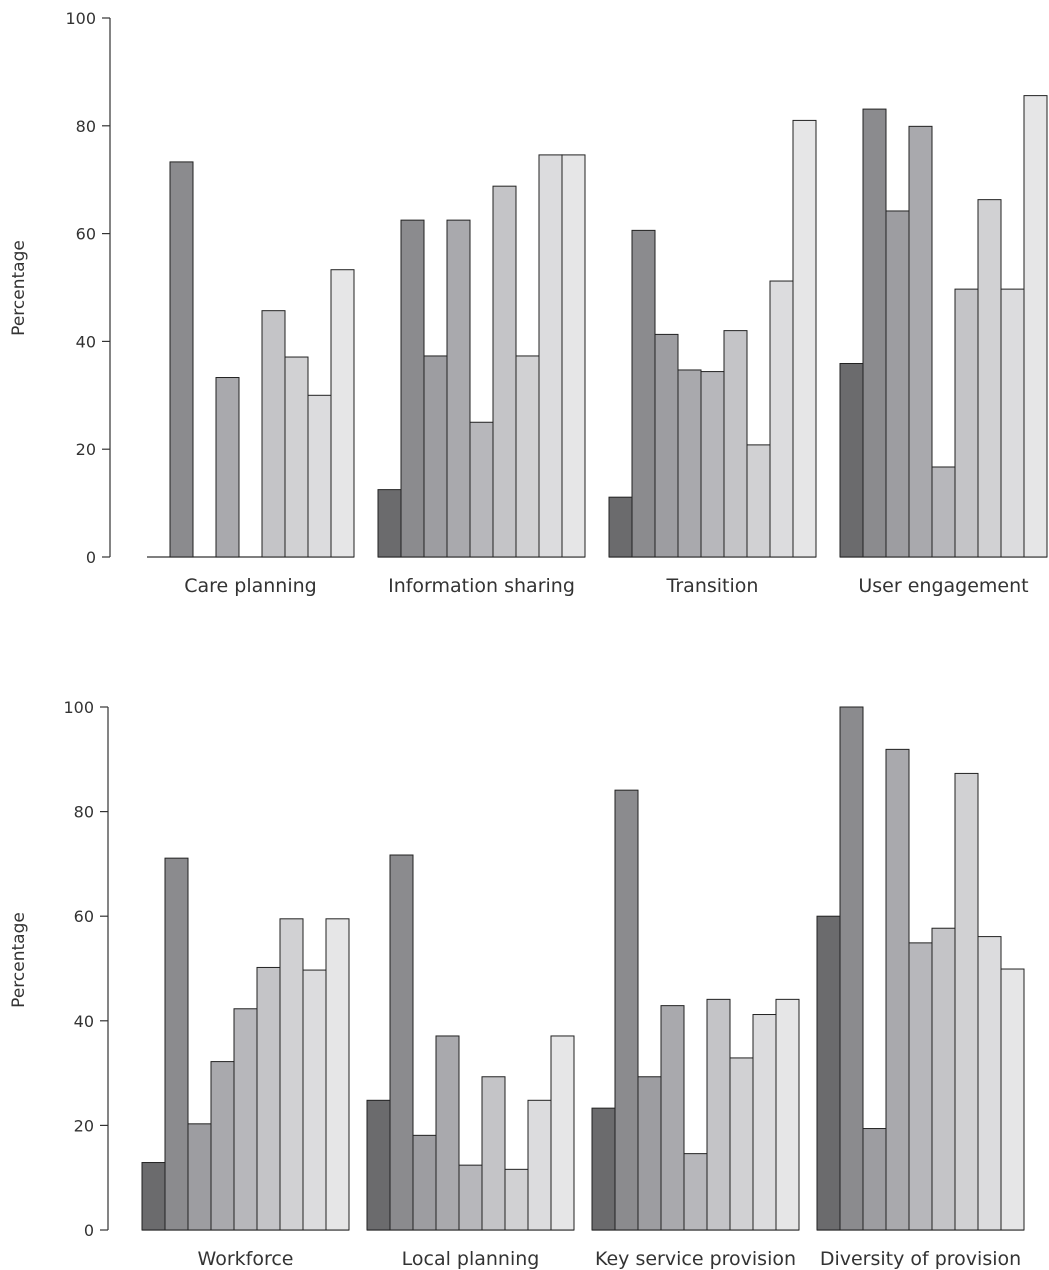 The height and width of the screenshot is (1270, 1049). I want to click on category-label: Information sharing, so click(481, 586).